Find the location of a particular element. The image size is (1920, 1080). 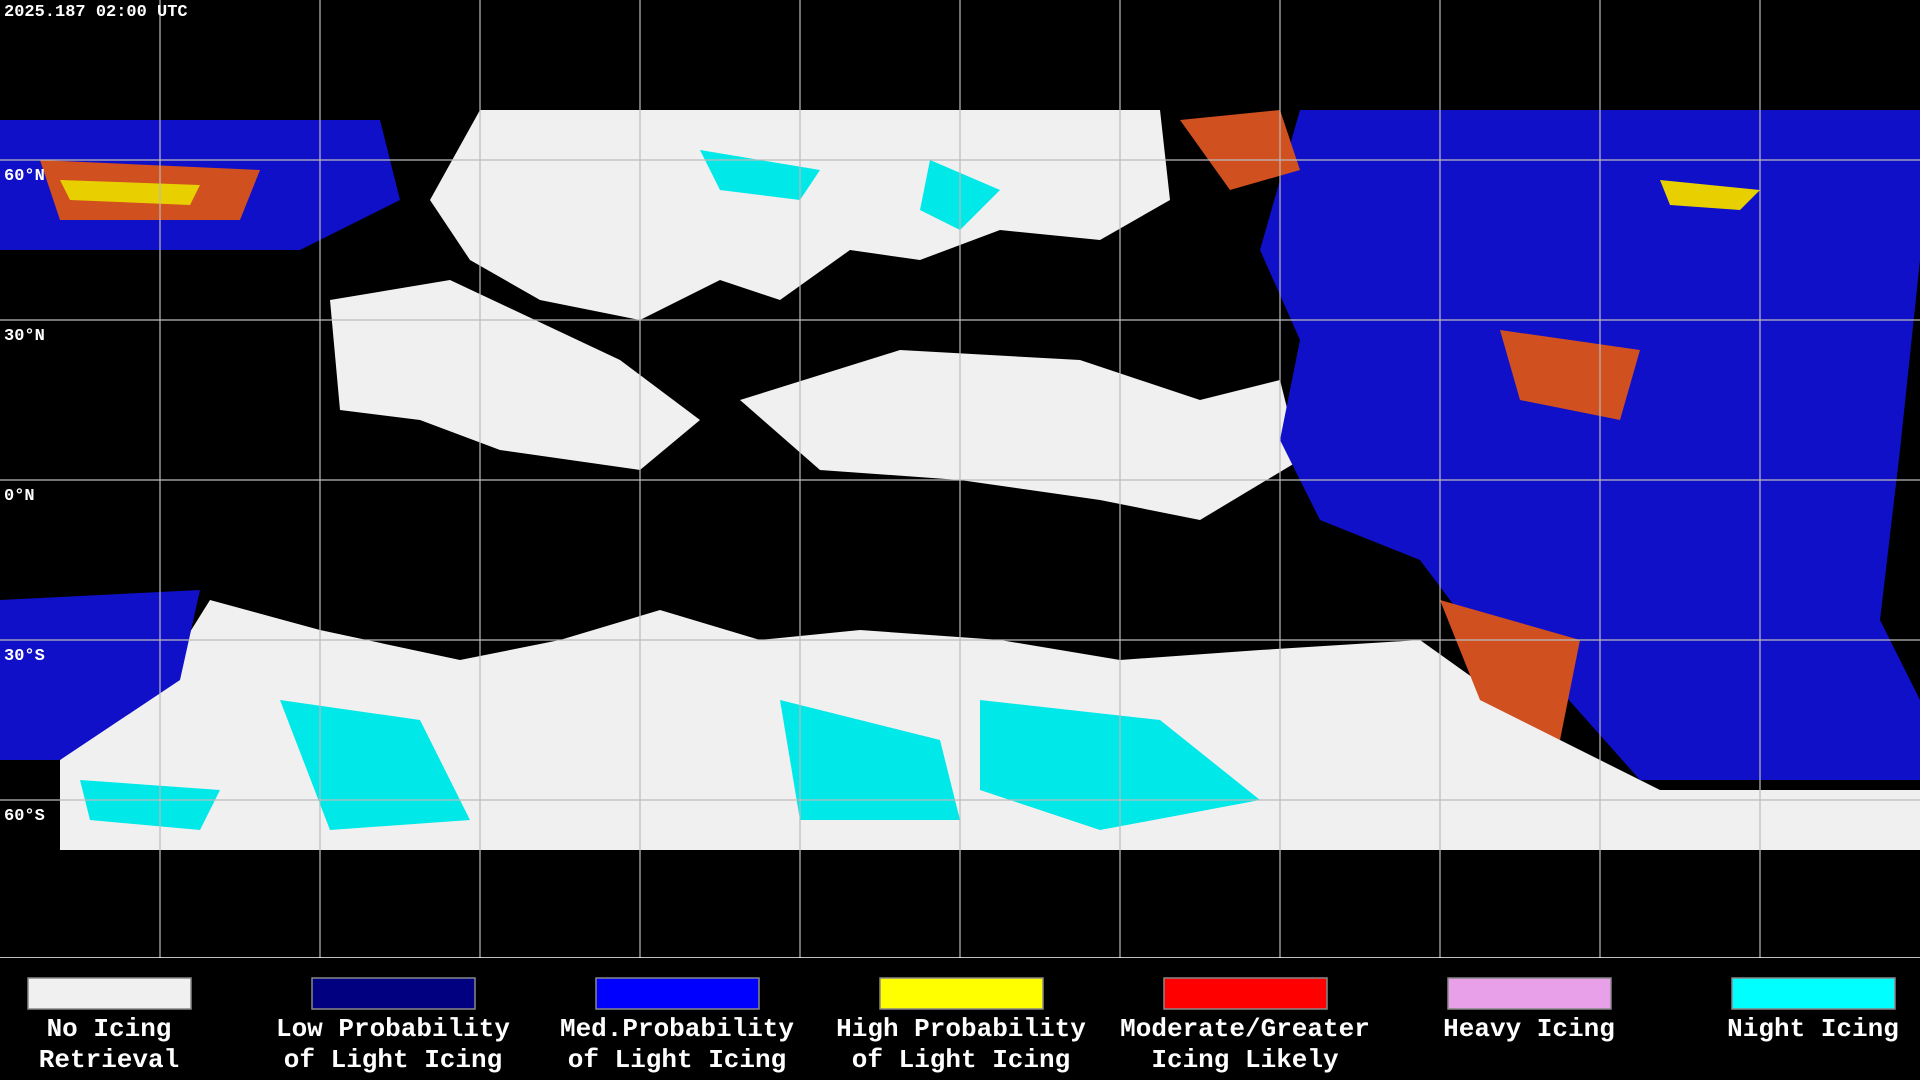

legend-label: Icing Likely is located at coordinates (1245, 1060).